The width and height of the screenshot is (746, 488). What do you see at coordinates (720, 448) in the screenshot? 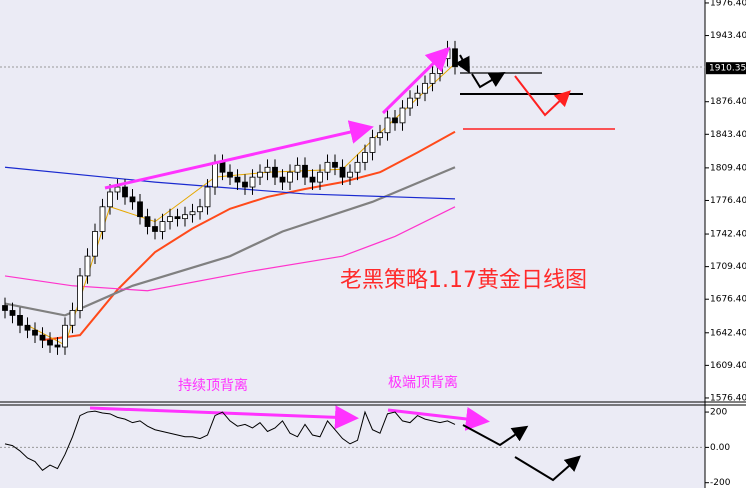
I see `y-tick-label: 0.00` at bounding box center [720, 448].